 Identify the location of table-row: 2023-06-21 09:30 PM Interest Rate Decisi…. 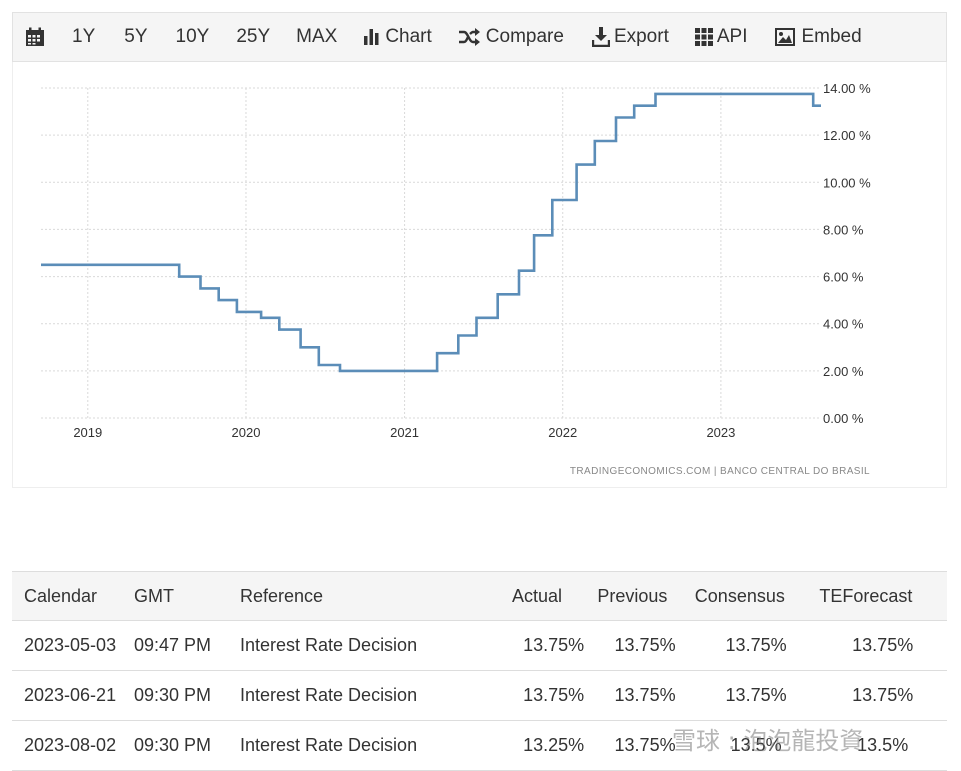
(479, 695).